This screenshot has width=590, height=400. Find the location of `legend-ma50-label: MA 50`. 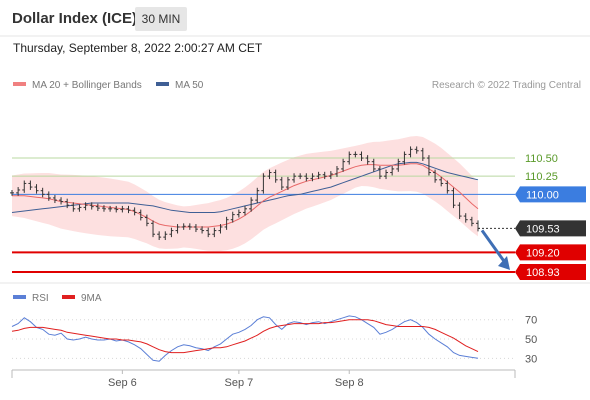

legend-ma50-label: MA 50 is located at coordinates (189, 85).